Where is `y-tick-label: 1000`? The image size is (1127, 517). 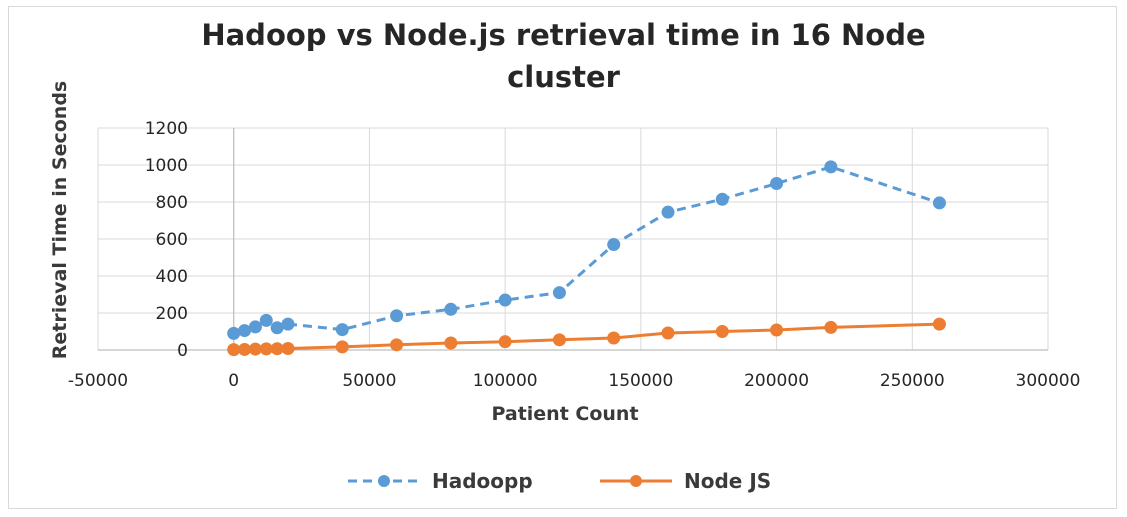 y-tick-label: 1000 is located at coordinates (166, 166).